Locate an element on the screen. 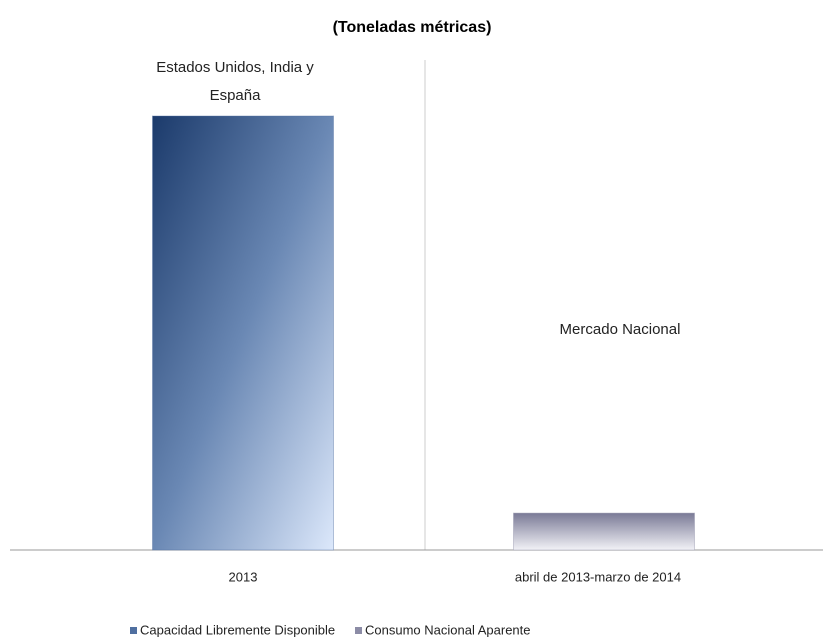 The width and height of the screenshot is (823, 638). bar is located at coordinates (604, 531).